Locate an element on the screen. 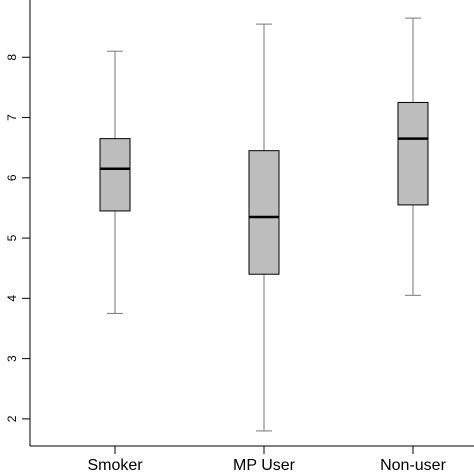  y-tick-label: 8 is located at coordinates (12, 57).